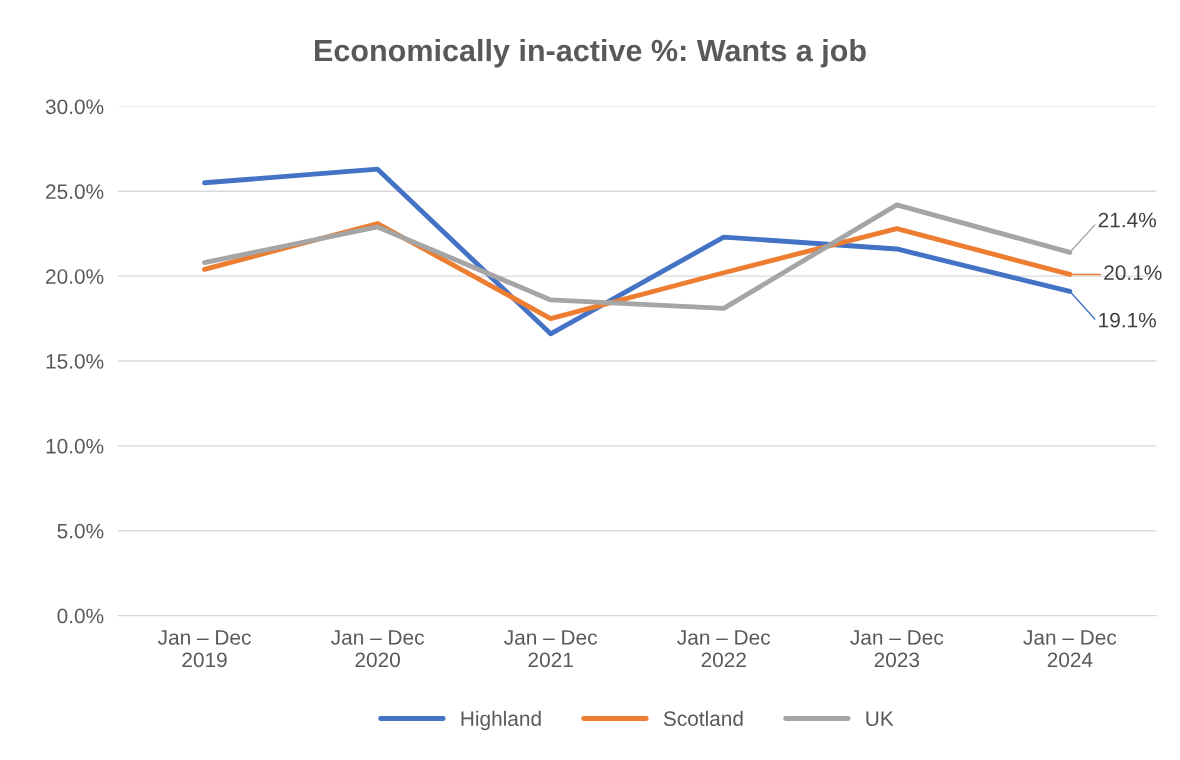 This screenshot has width=1180, height=760. What do you see at coordinates (75, 192) in the screenshot?
I see `y-tick-label: 25.0%` at bounding box center [75, 192].